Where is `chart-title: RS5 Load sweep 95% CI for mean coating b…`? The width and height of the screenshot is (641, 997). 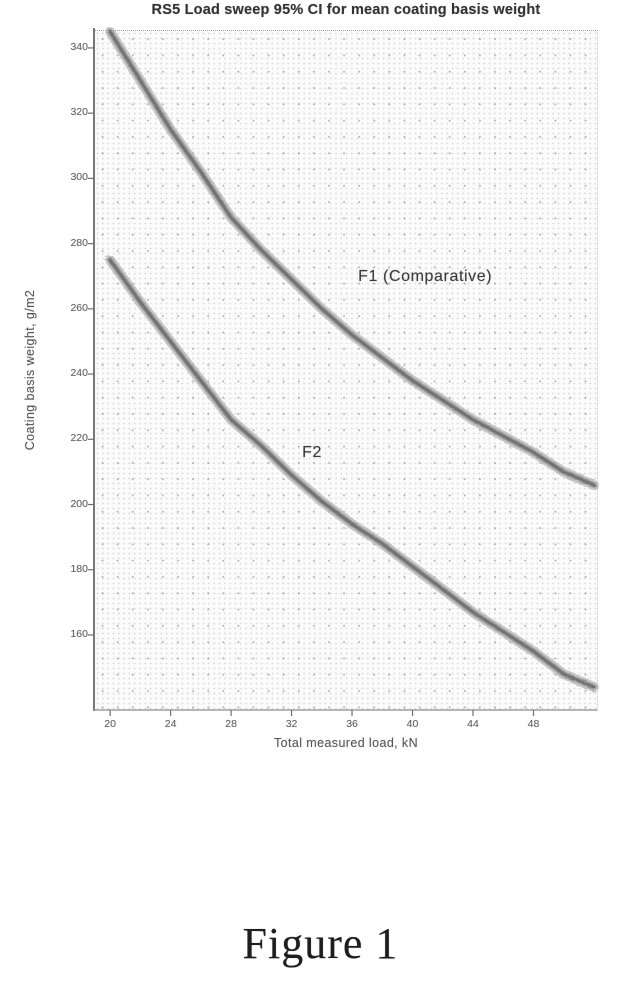
chart-title: RS5 Load sweep 95% CI for mean coating b… is located at coordinates (346, 10).